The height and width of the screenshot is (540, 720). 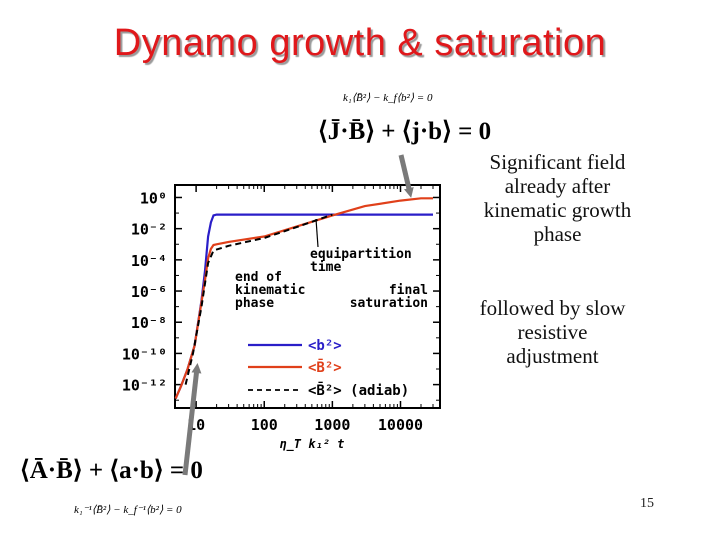 I want to click on annotation-final-saturation: final saturation, so click(x=389, y=297).